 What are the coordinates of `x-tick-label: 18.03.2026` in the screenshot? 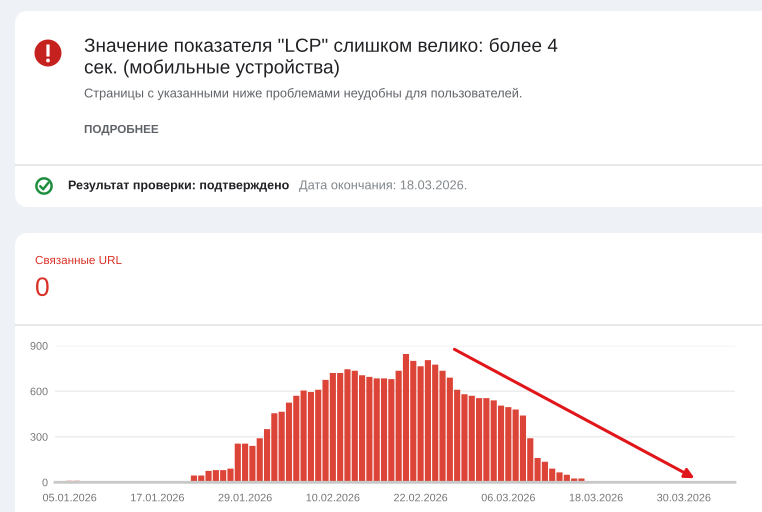 It's located at (596, 498).